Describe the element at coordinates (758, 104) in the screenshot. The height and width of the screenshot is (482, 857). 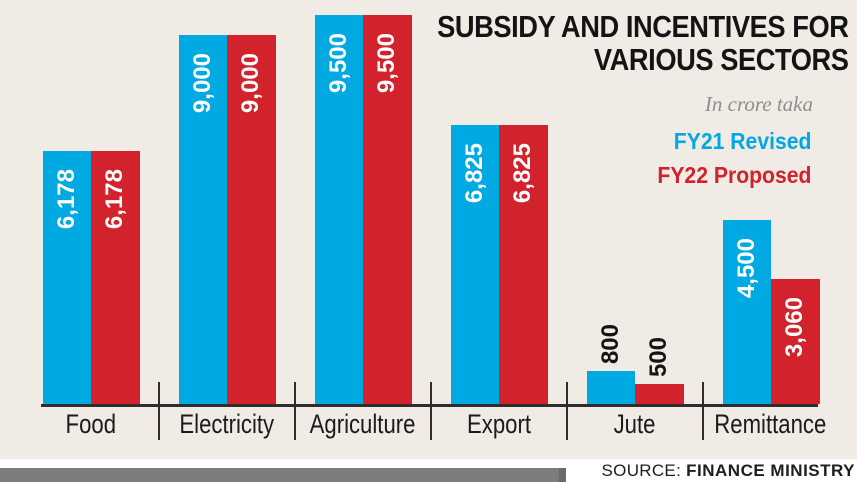
I see `unit-label: In crore taka` at that location.